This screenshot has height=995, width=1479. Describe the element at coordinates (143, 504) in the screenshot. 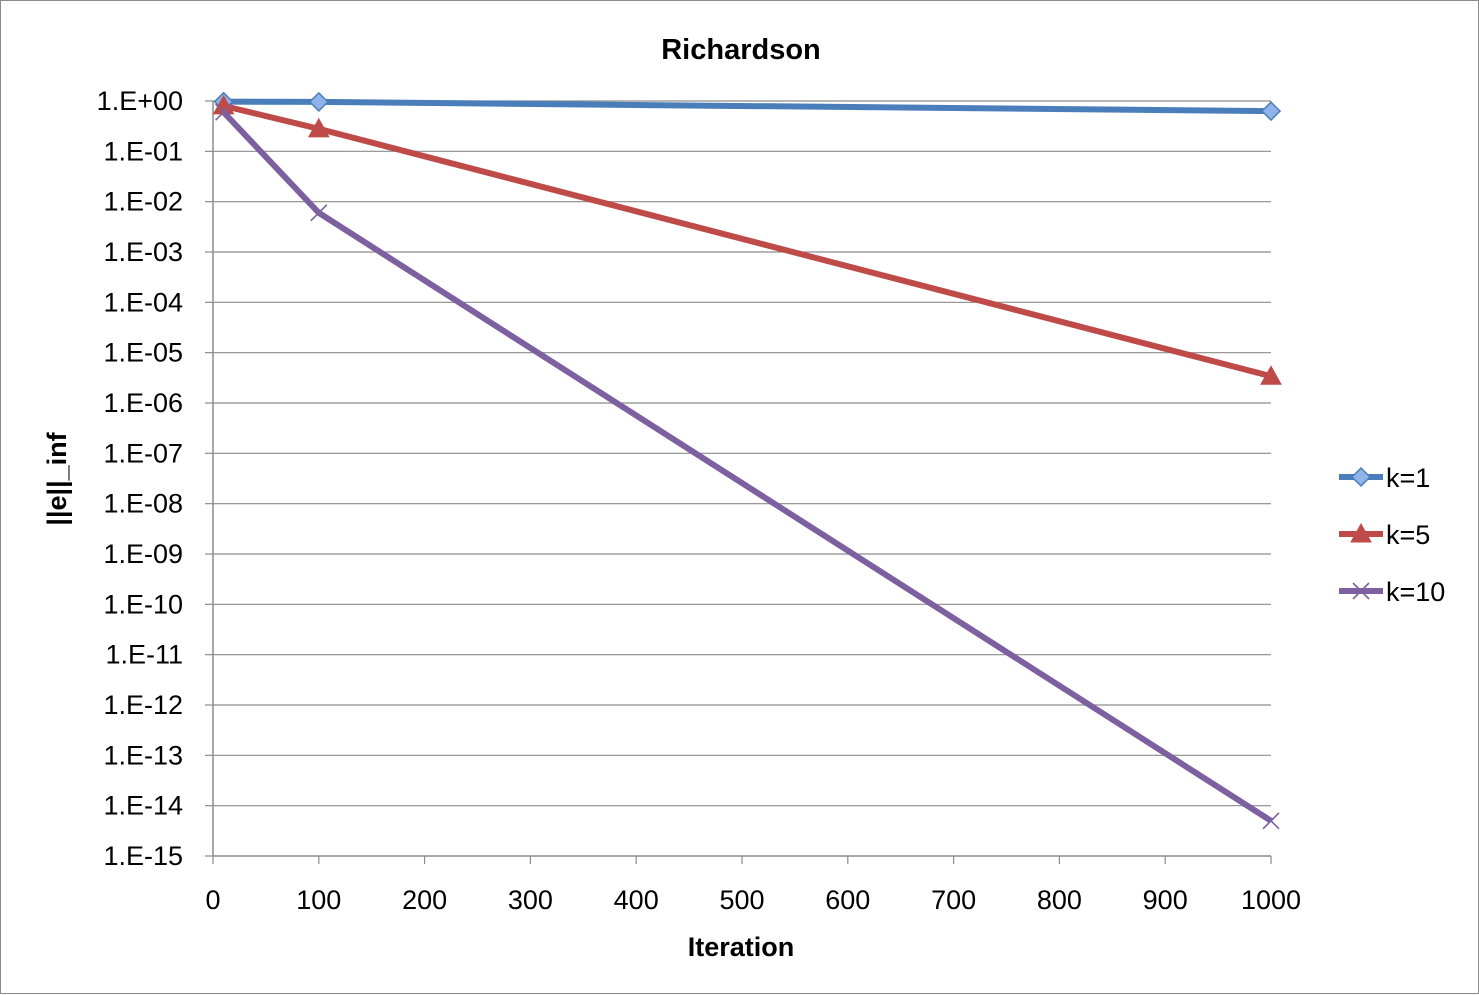

I see `y-tick-label: 1.E-08` at that location.